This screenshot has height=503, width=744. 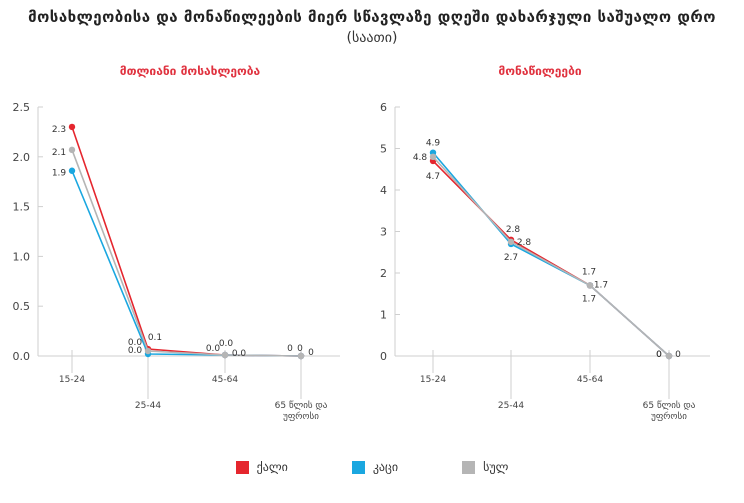 I want to click on y-tick-label: 0.0, so click(x=22, y=356).